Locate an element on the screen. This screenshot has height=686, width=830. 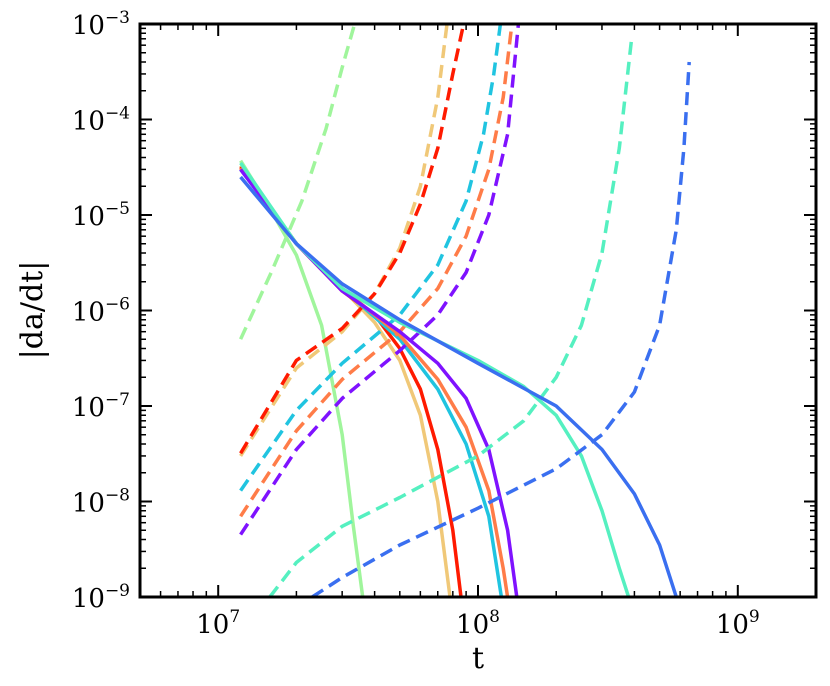
y-axis-label-text: |da/dt| is located at coordinates (32, 310).